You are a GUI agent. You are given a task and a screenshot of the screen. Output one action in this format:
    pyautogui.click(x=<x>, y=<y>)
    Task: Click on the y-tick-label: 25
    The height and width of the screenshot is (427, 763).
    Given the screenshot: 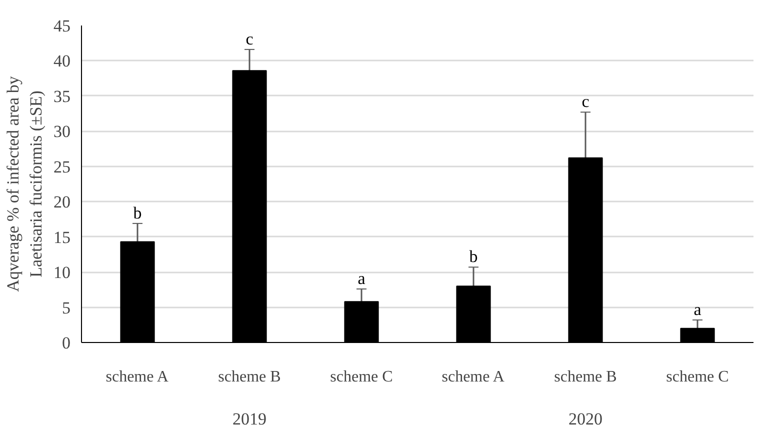 What is the action you would take?
    pyautogui.click(x=62, y=166)
    